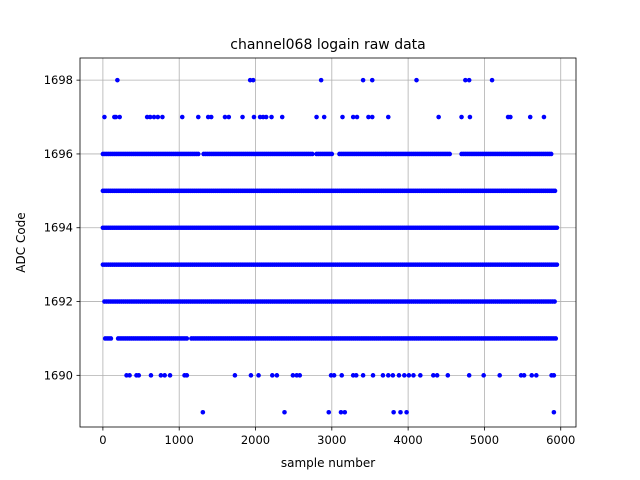 The width and height of the screenshot is (640, 480). What do you see at coordinates (58, 375) in the screenshot?
I see `y-tick-label: 1690` at bounding box center [58, 375].